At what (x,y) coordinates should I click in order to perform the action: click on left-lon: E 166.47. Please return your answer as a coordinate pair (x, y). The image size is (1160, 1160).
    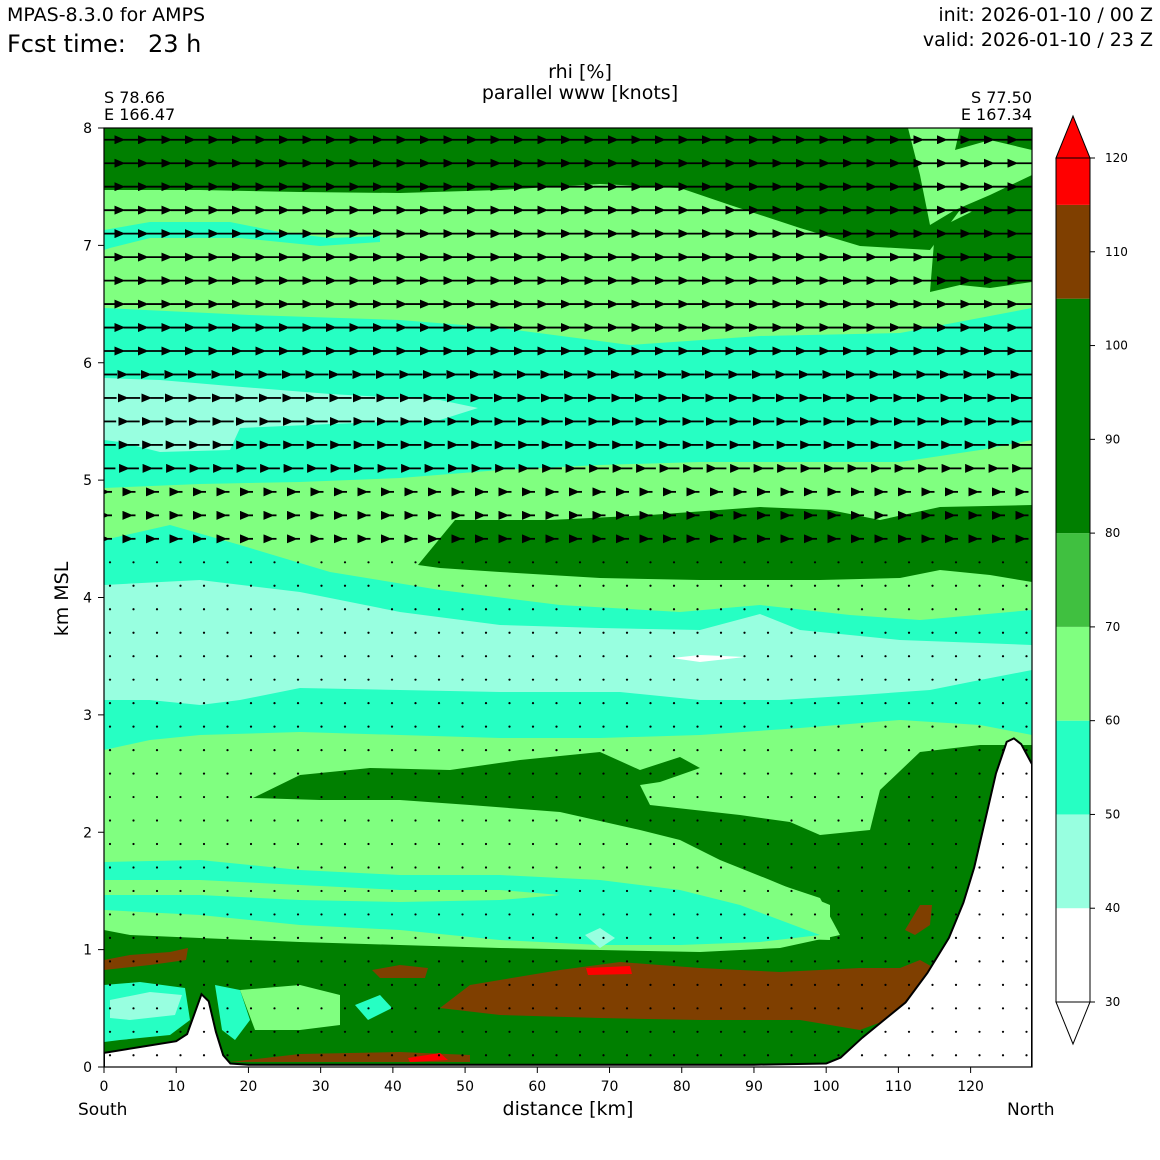
    Looking at the image, I should click on (140, 114).